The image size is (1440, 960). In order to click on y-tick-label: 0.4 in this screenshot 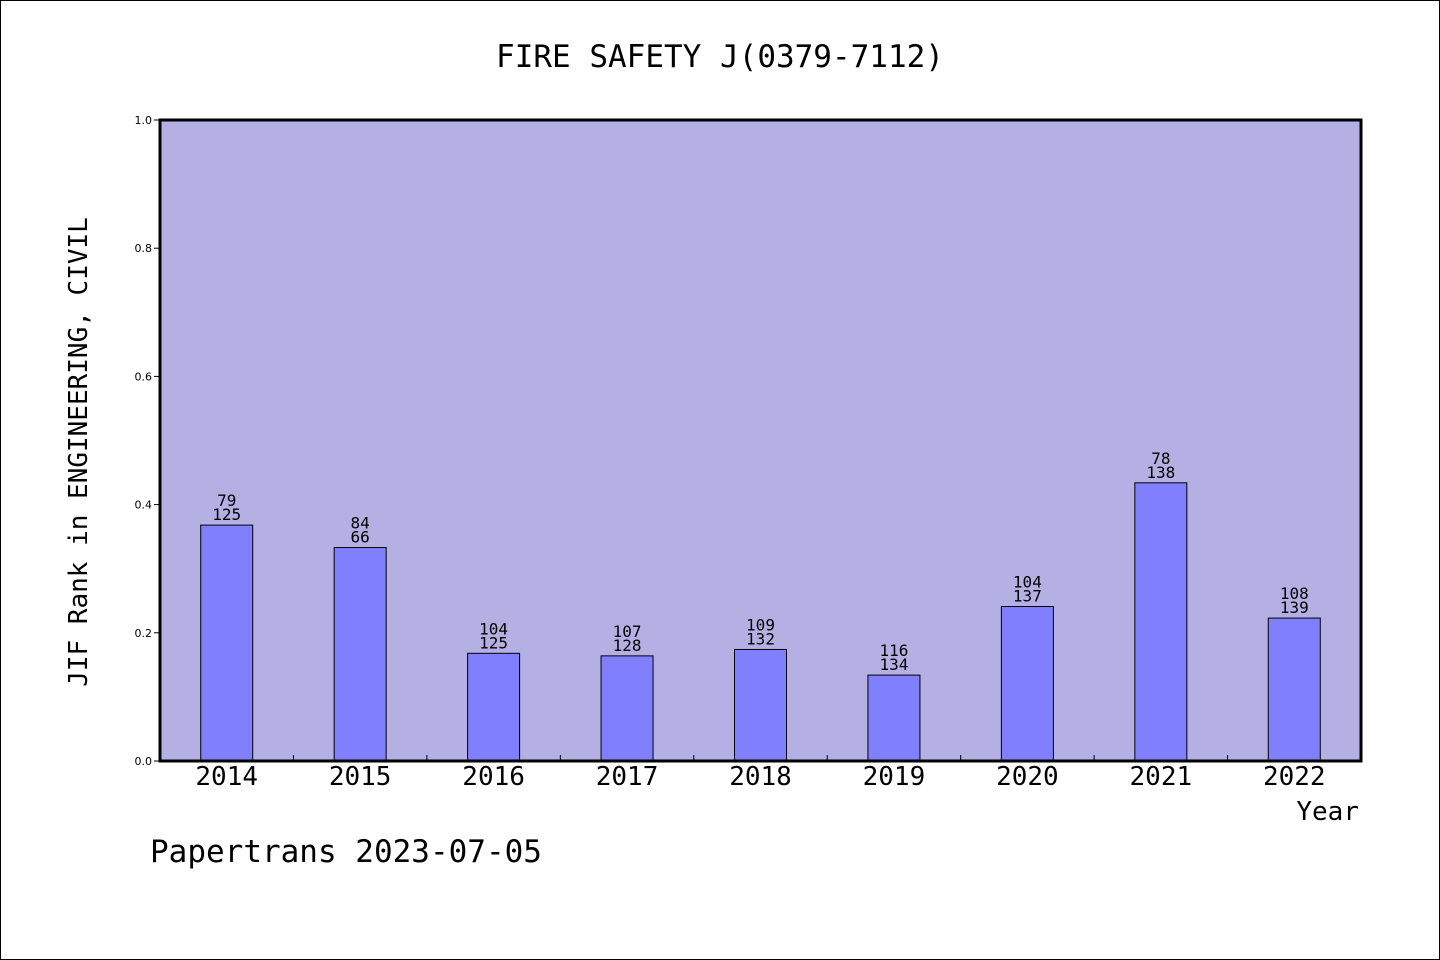, I will do `click(144, 505)`.